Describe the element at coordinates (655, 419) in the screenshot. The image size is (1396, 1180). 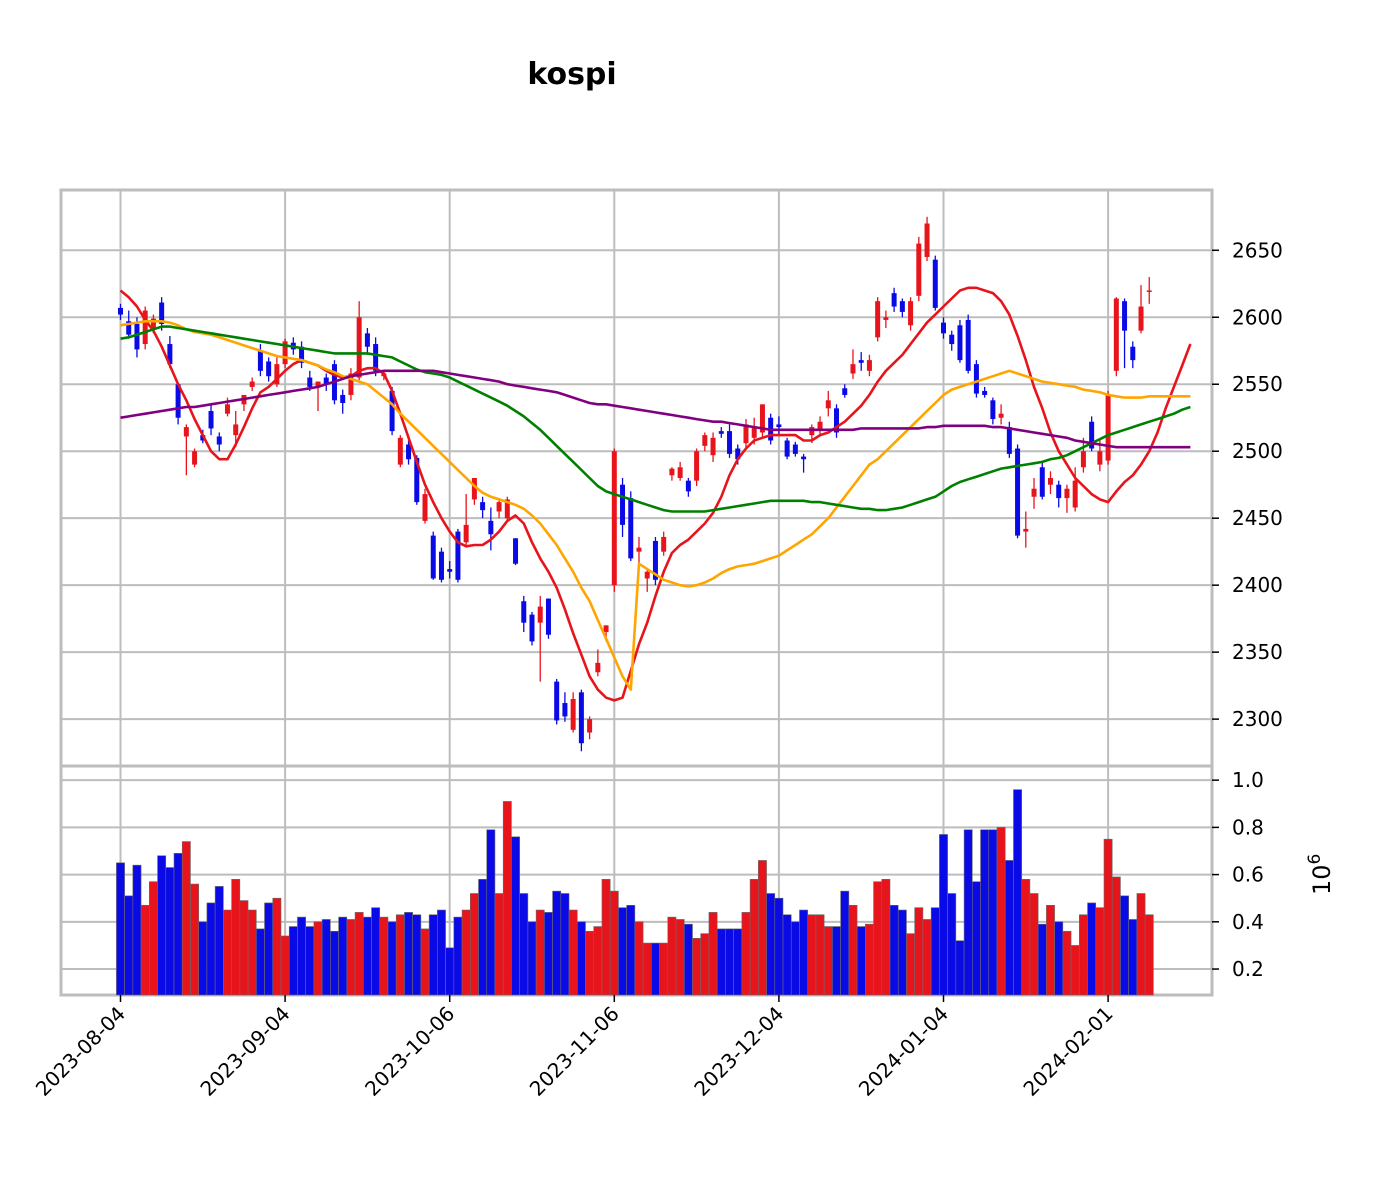
I see `moving-average-line` at that location.